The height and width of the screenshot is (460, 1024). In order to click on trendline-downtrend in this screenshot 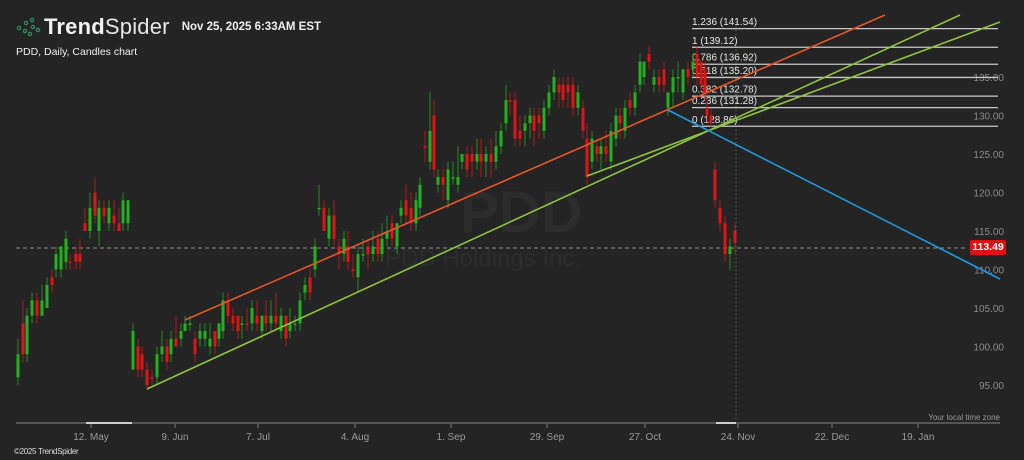, I will do `click(834, 194)`.